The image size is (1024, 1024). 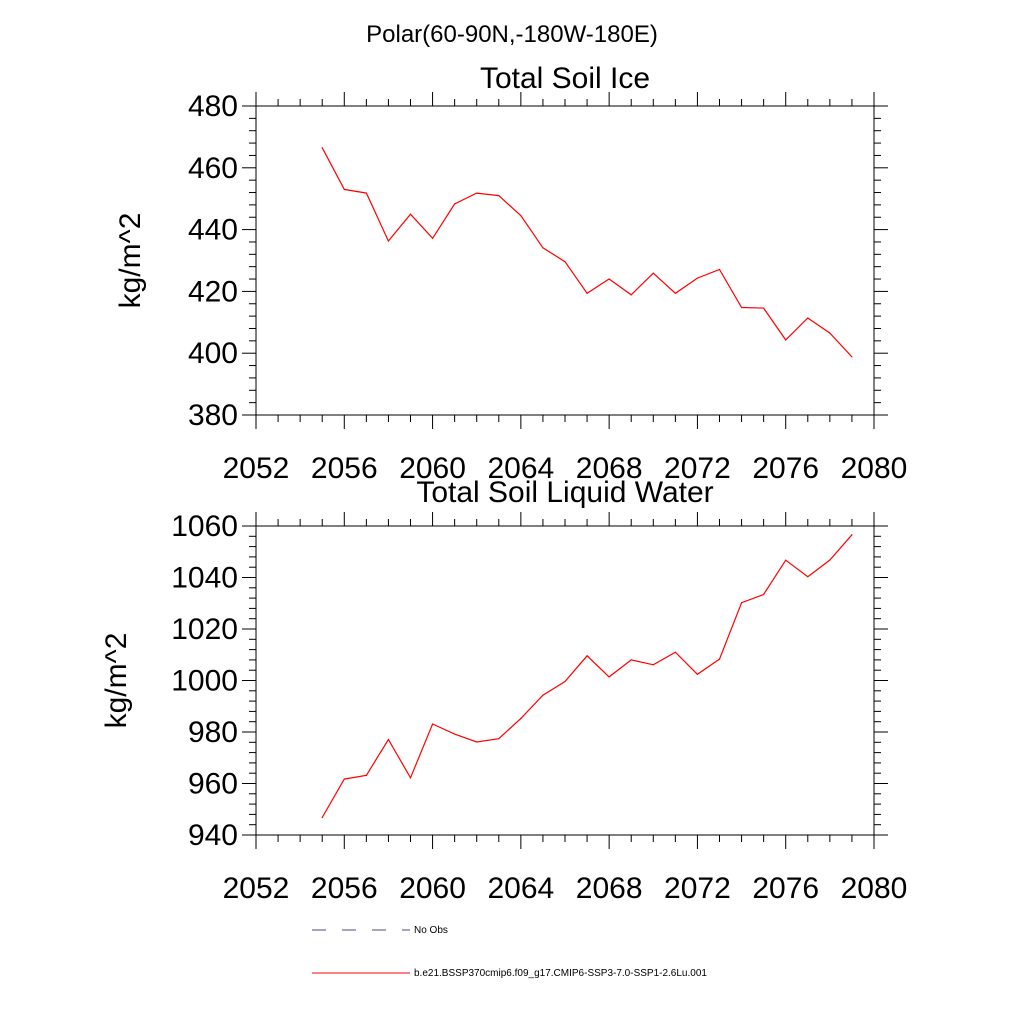 What do you see at coordinates (213, 353) in the screenshot?
I see `y-tick-label: 400` at bounding box center [213, 353].